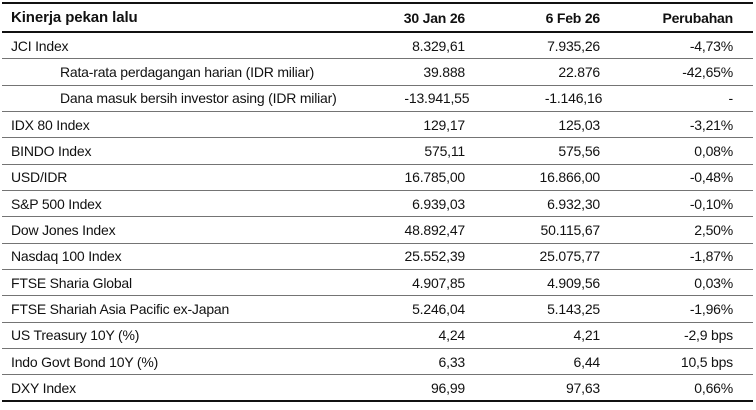 This screenshot has width=756, height=410. I want to click on row-label: IDX 80 Index, so click(50, 124).